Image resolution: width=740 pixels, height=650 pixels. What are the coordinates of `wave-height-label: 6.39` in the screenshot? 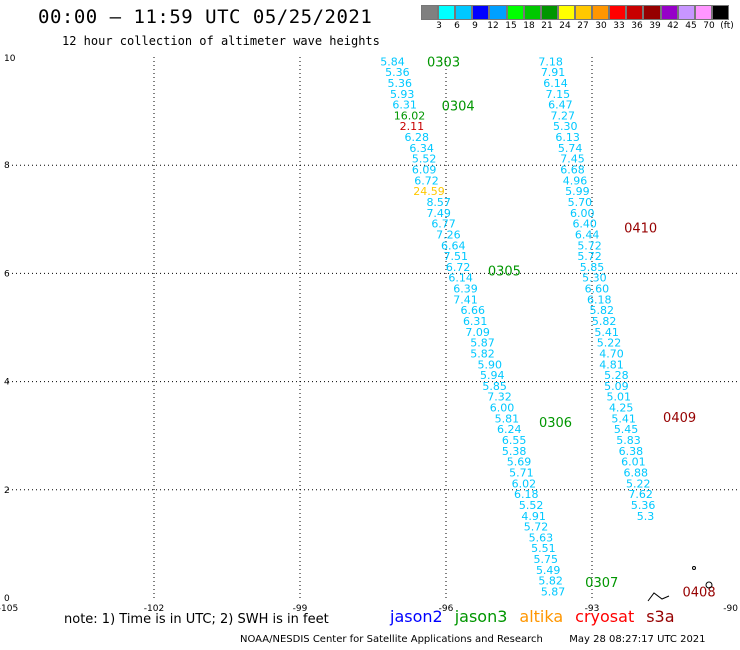 It's located at (465, 289).